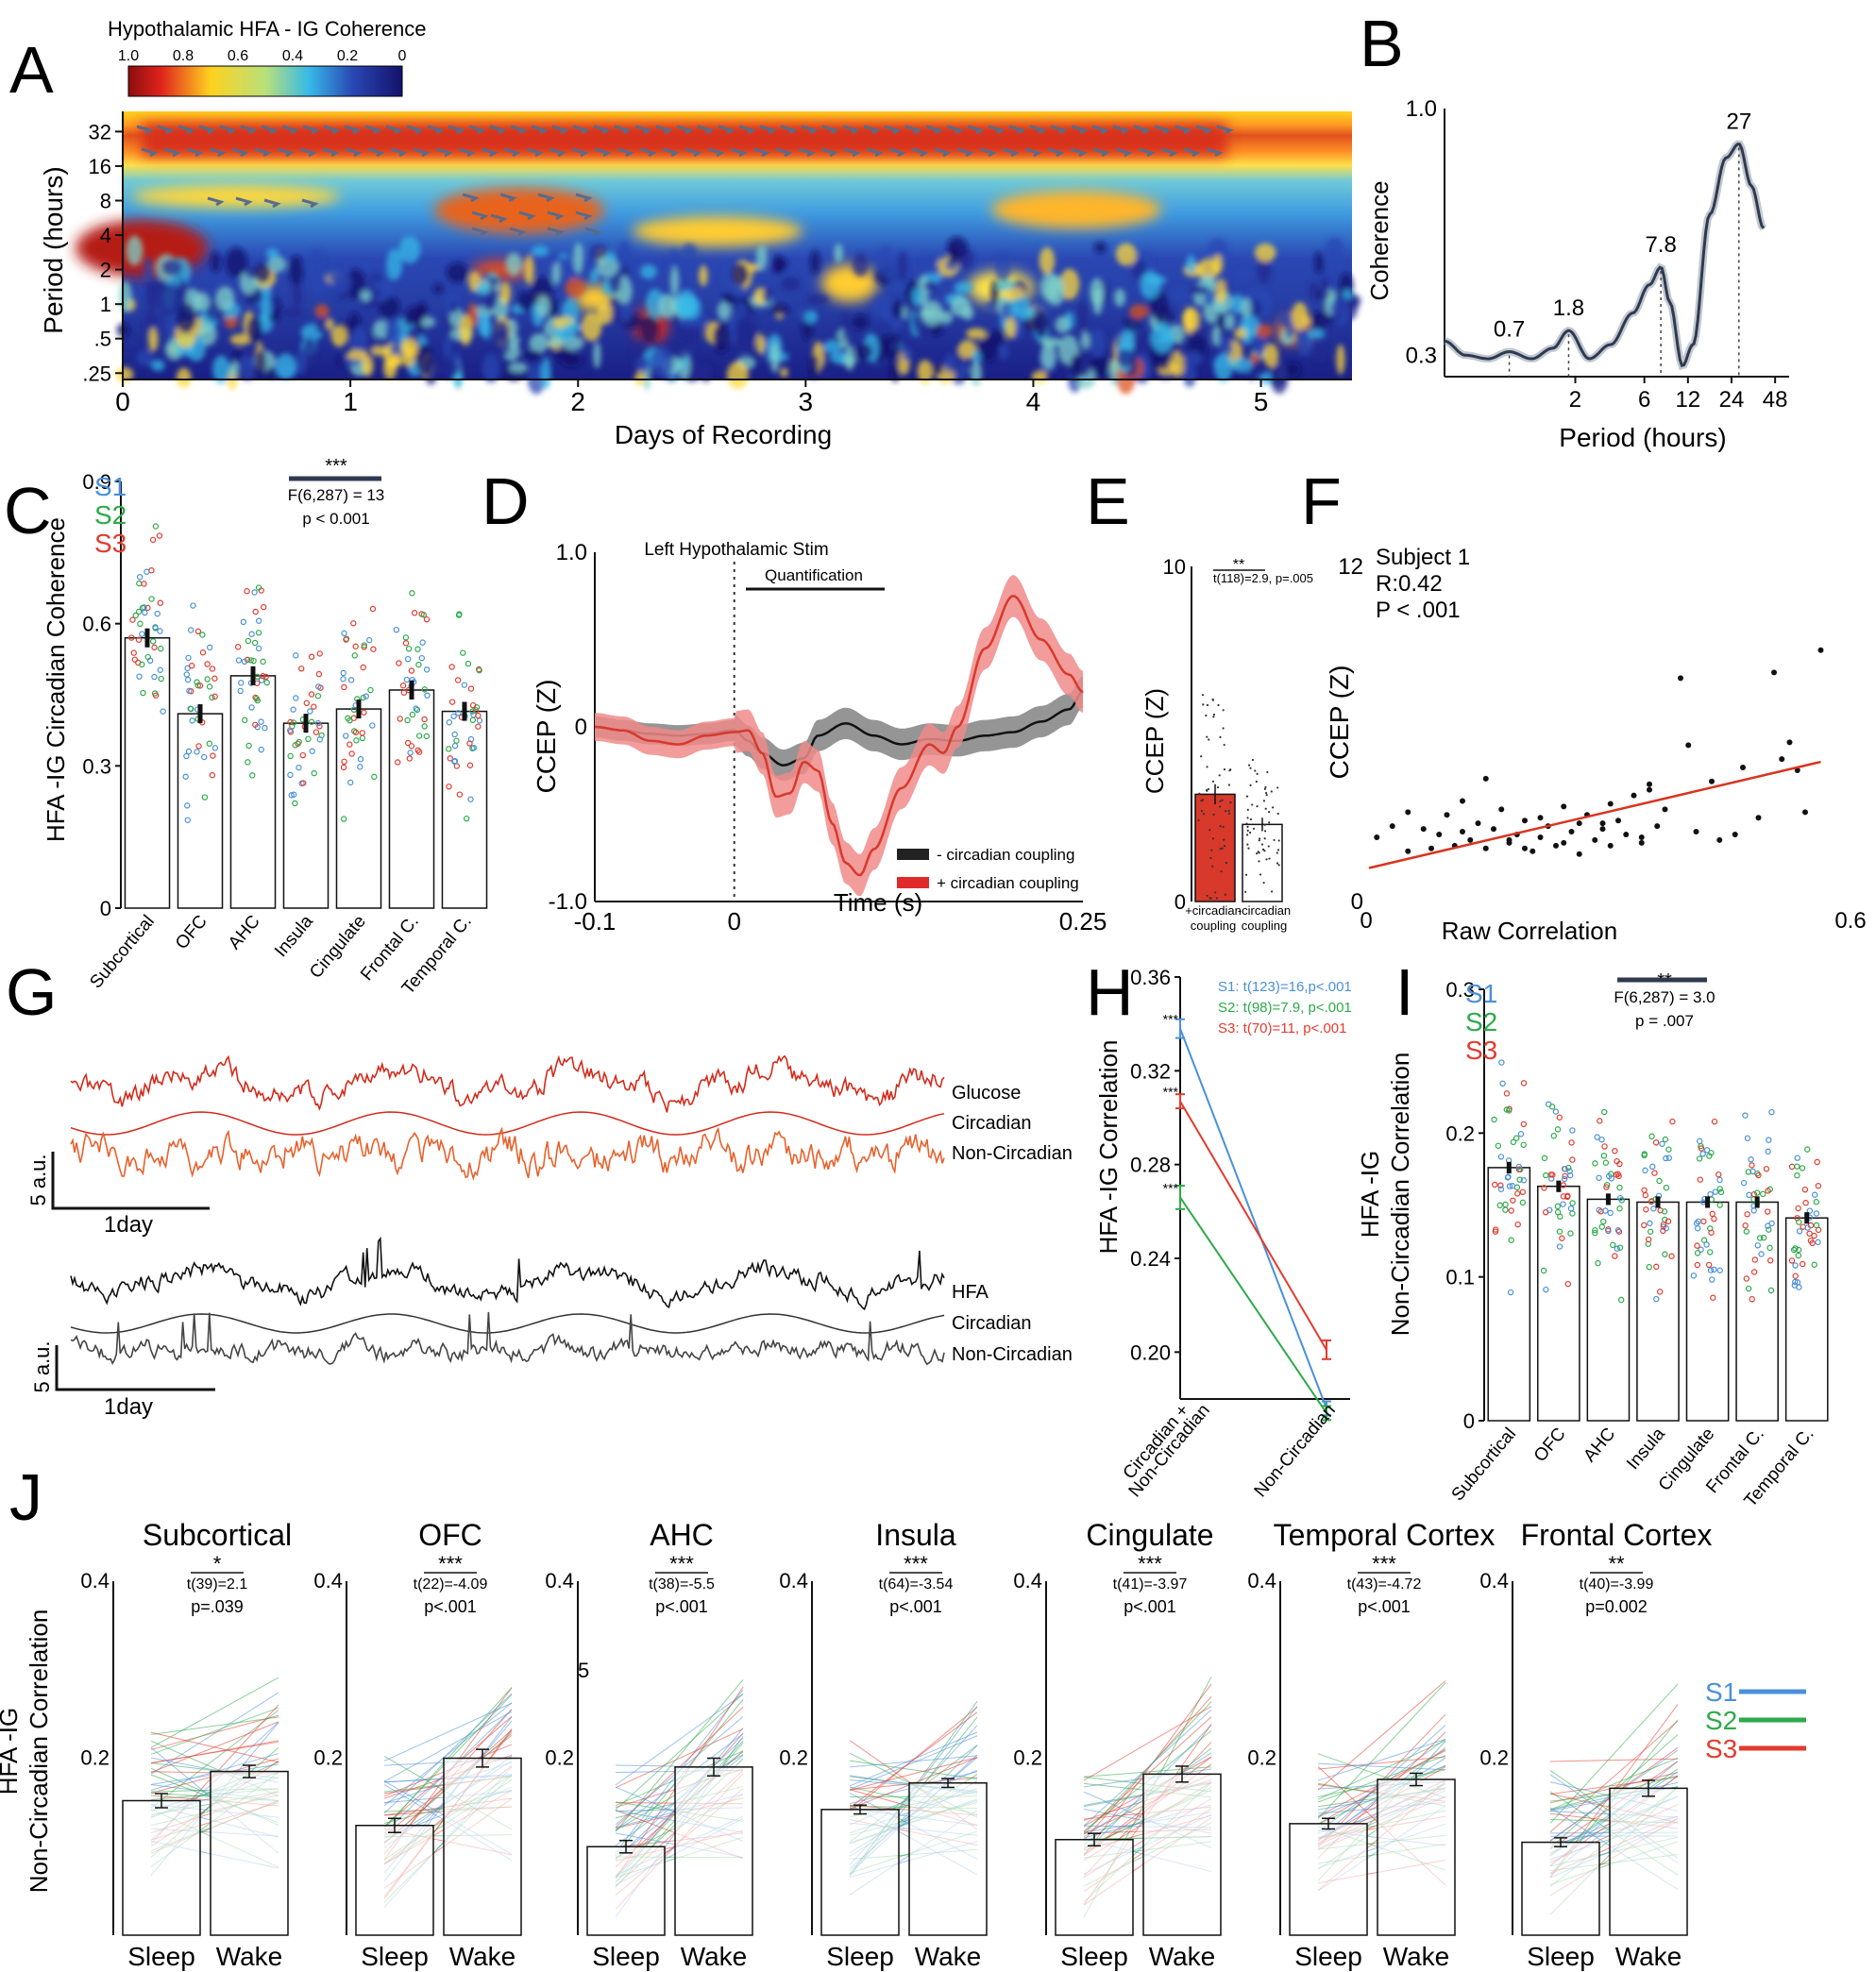 The height and width of the screenshot is (1972, 1876). What do you see at coordinates (1721, 1720) in the screenshot?
I see `legend-j-s2: S2` at bounding box center [1721, 1720].